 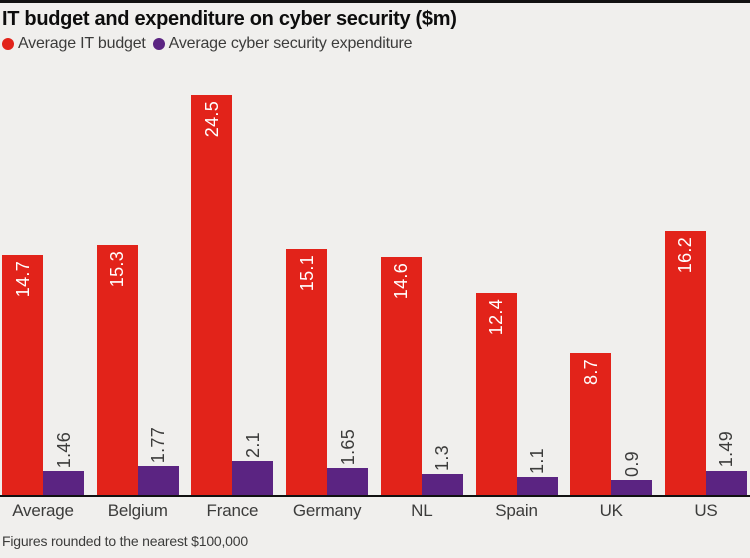 I want to click on legend-label: Average cyber security expenditure, so click(x=290, y=43).